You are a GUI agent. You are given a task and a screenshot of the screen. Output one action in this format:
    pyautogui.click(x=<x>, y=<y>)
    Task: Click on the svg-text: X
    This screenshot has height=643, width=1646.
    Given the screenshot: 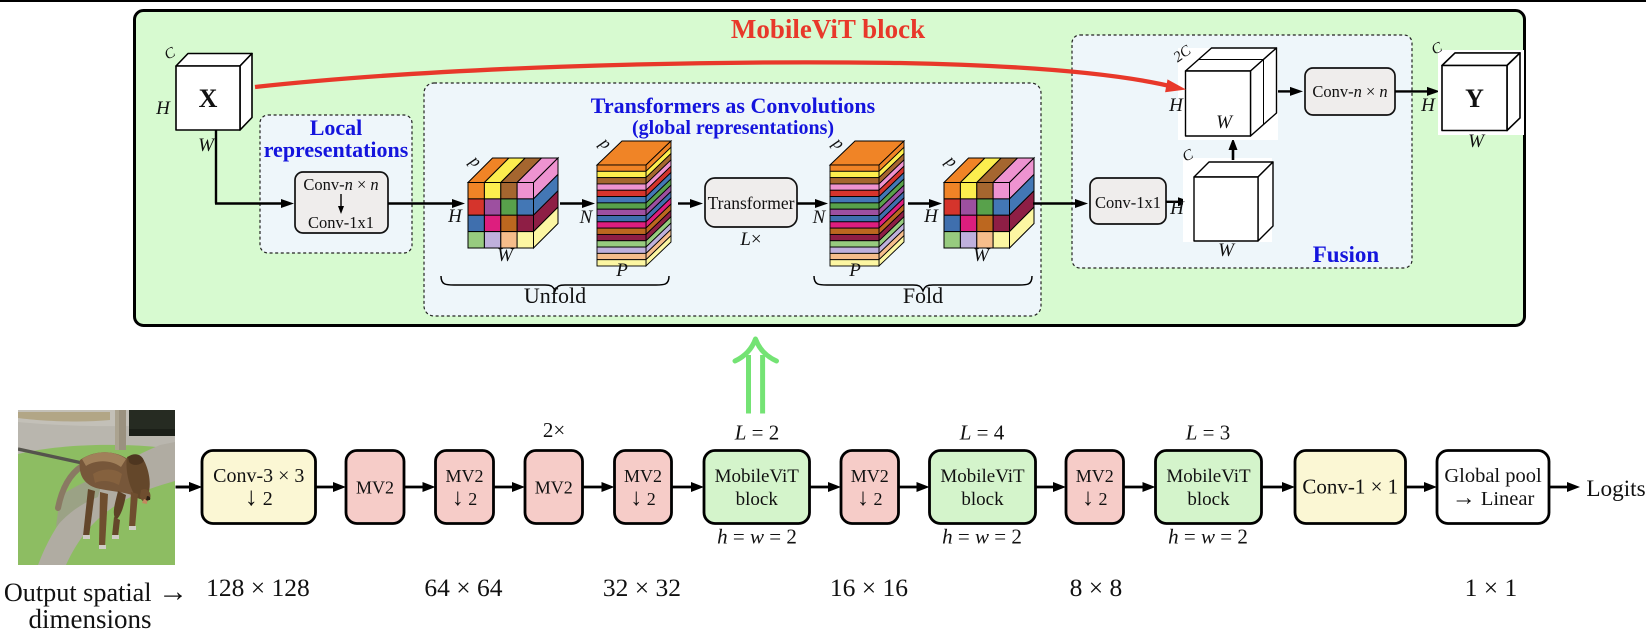 What is the action you would take?
    pyautogui.click(x=208, y=98)
    